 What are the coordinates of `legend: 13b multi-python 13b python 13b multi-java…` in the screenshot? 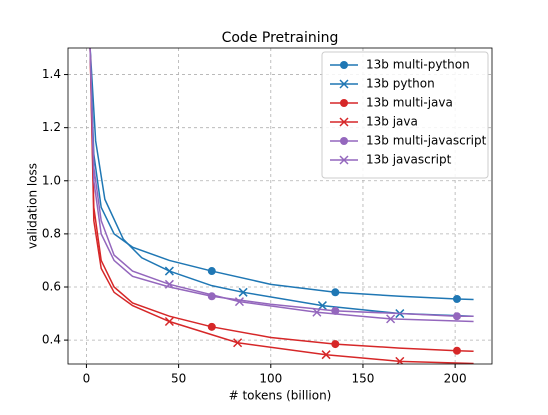 It's located at (405, 115).